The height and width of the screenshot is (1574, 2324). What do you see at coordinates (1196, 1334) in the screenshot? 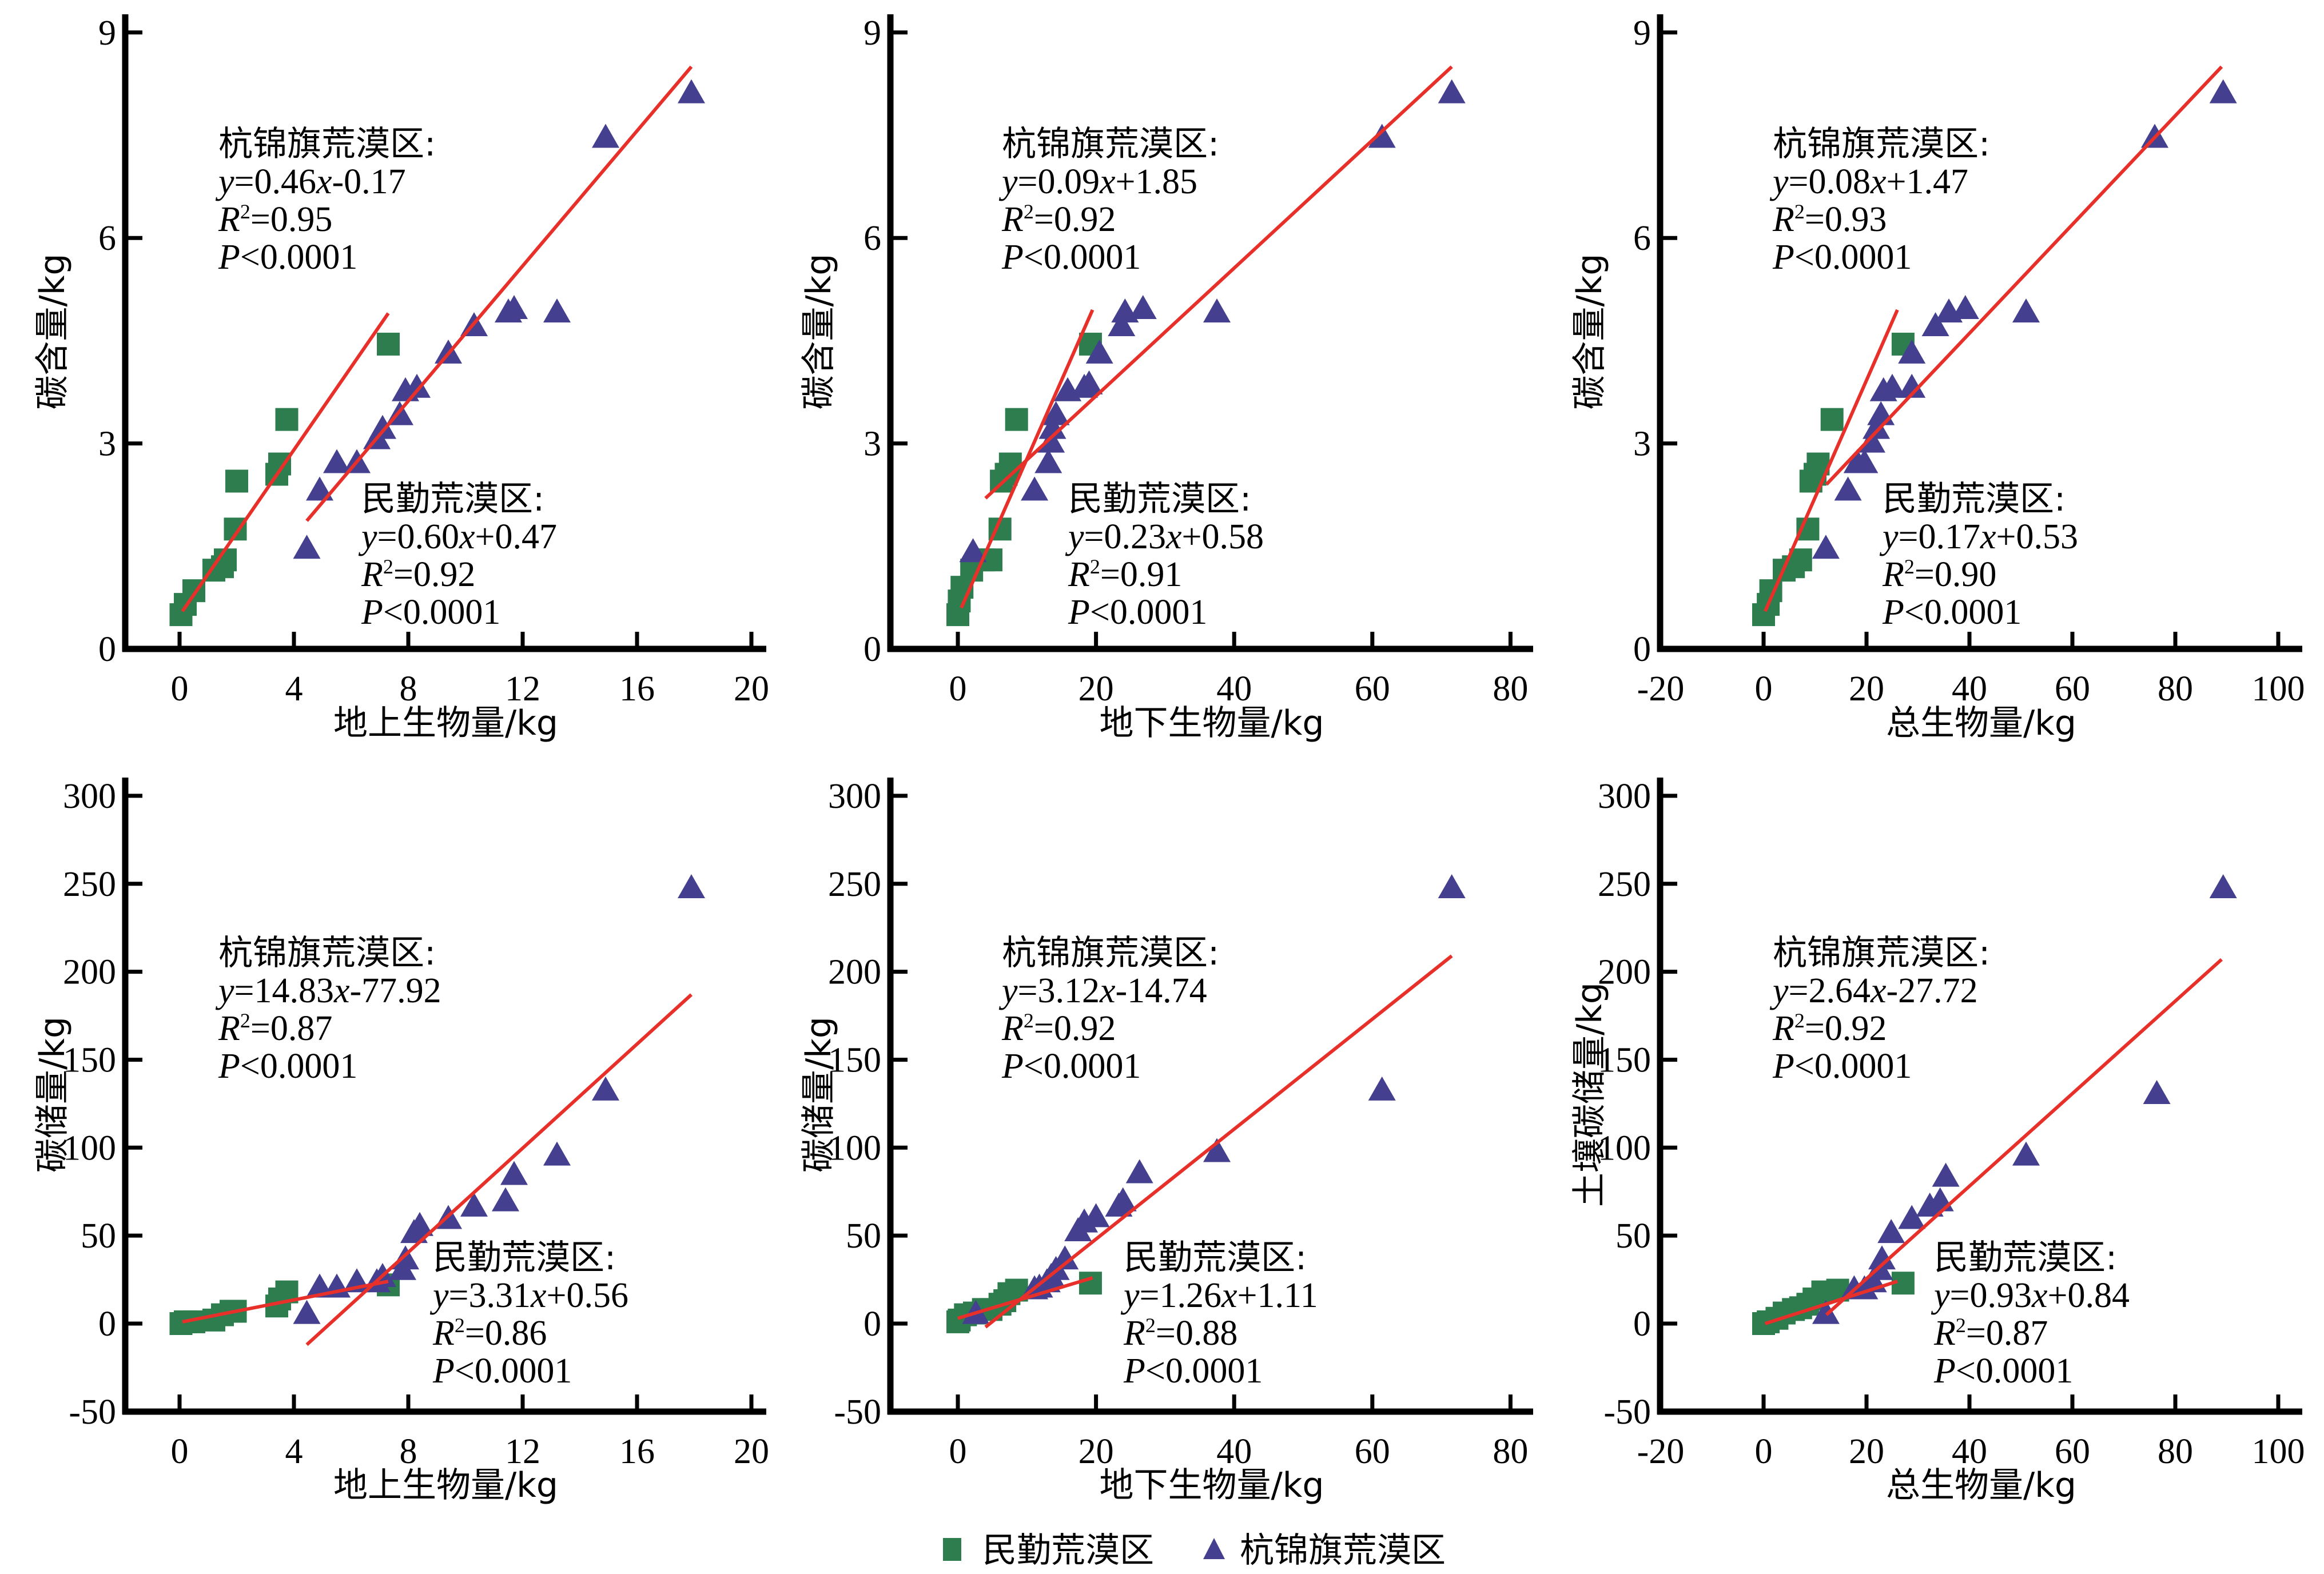
I see `r-value: =0.88` at bounding box center [1196, 1334].